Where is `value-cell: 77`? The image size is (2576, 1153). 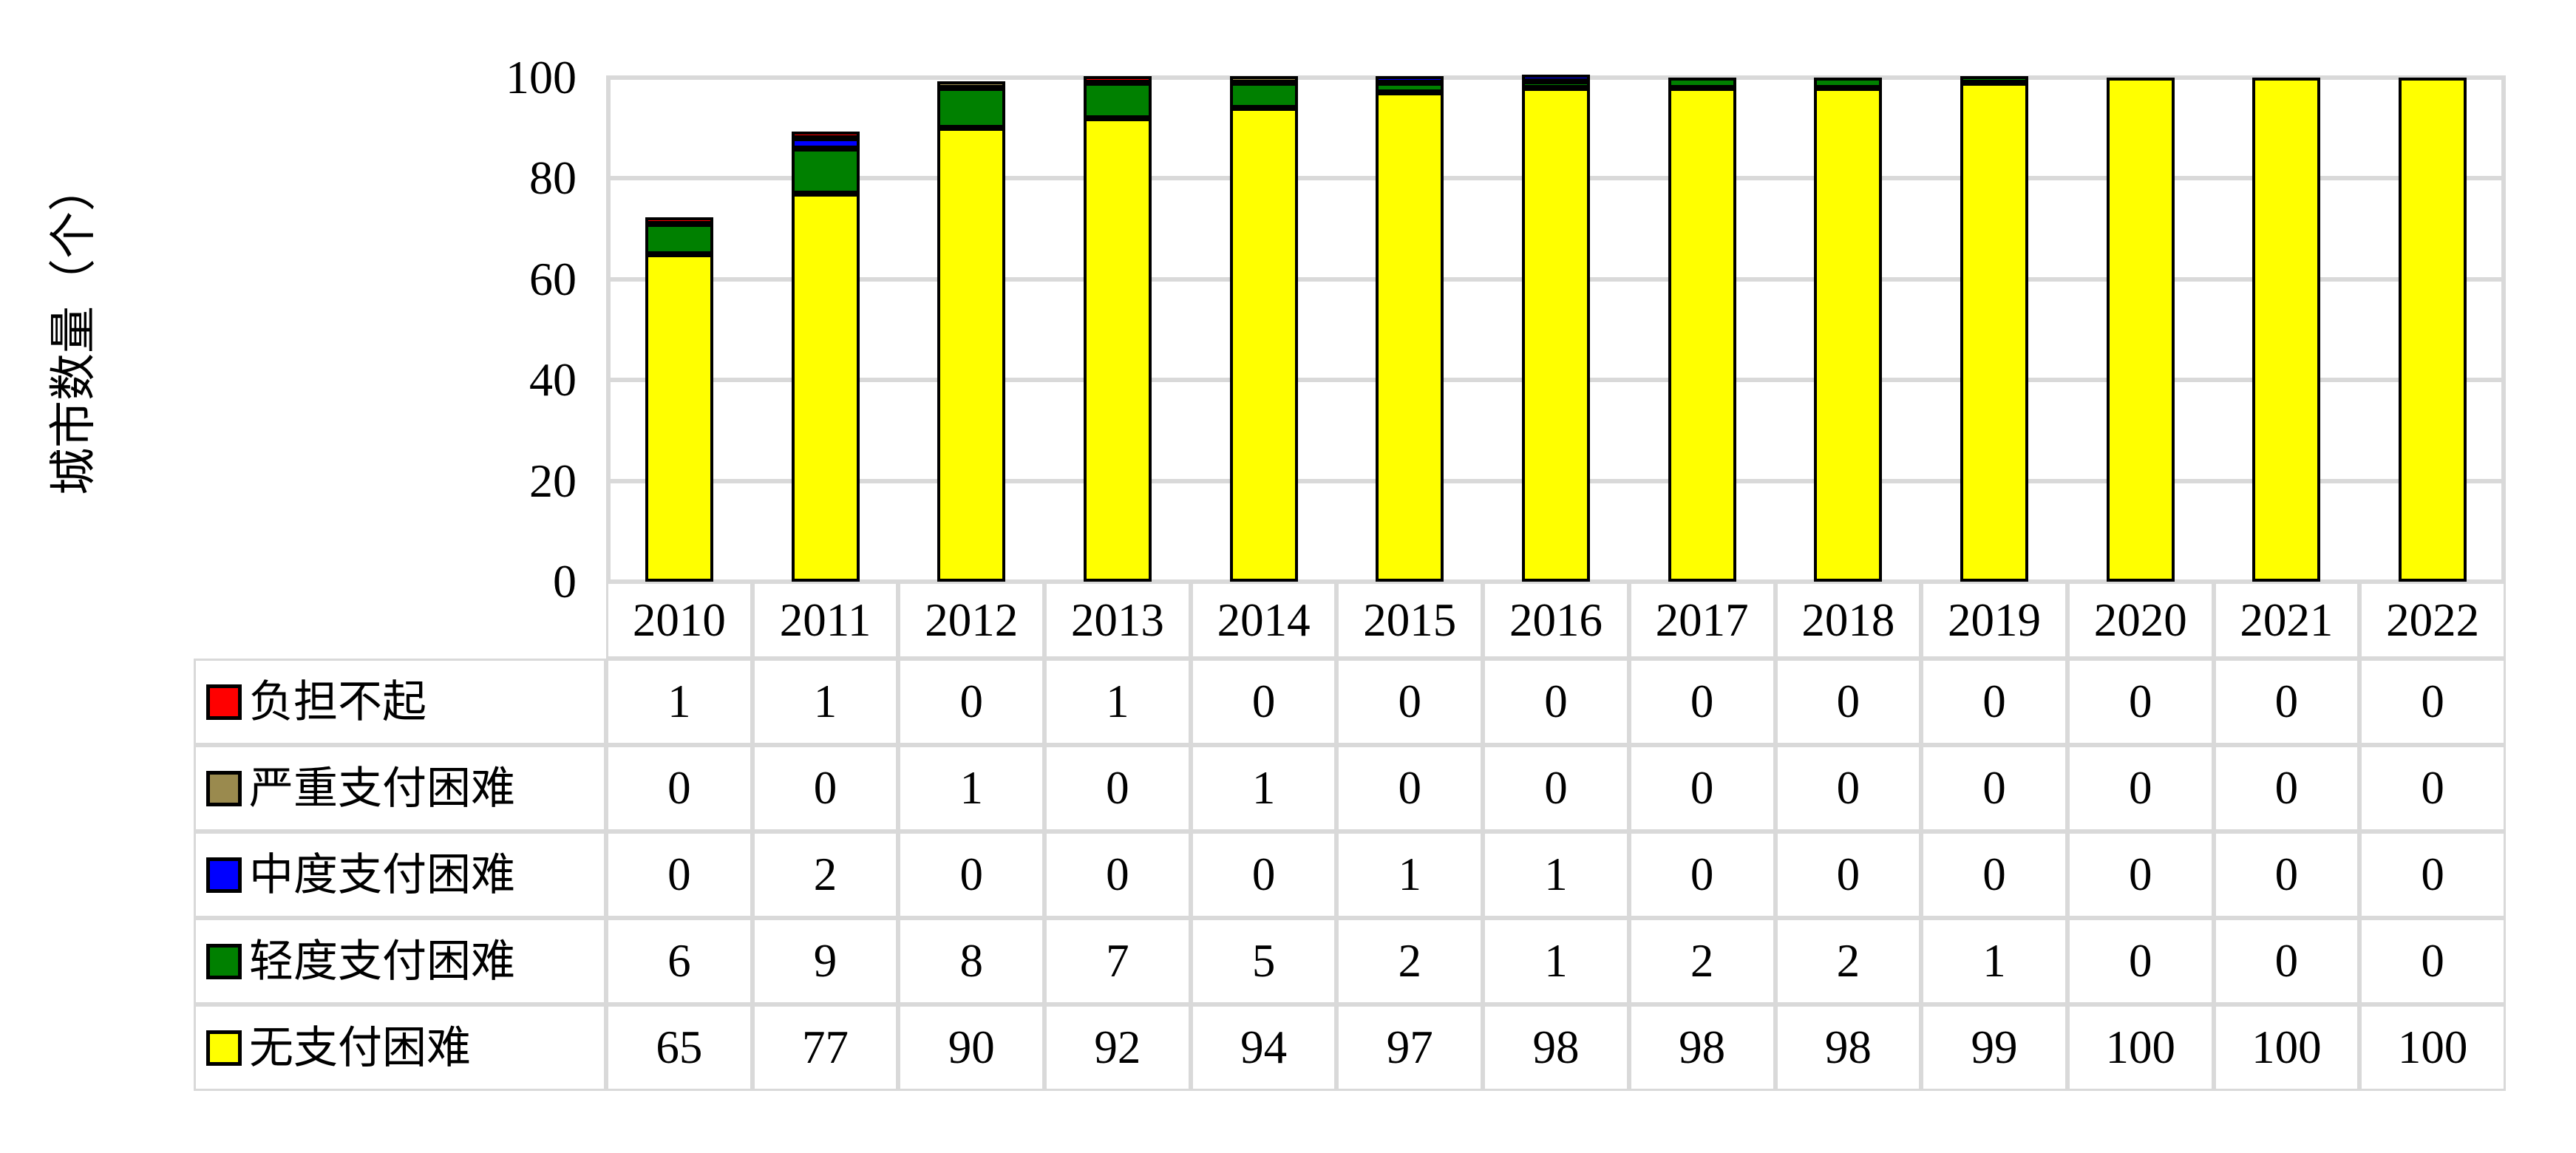 value-cell: 77 is located at coordinates (825, 1047).